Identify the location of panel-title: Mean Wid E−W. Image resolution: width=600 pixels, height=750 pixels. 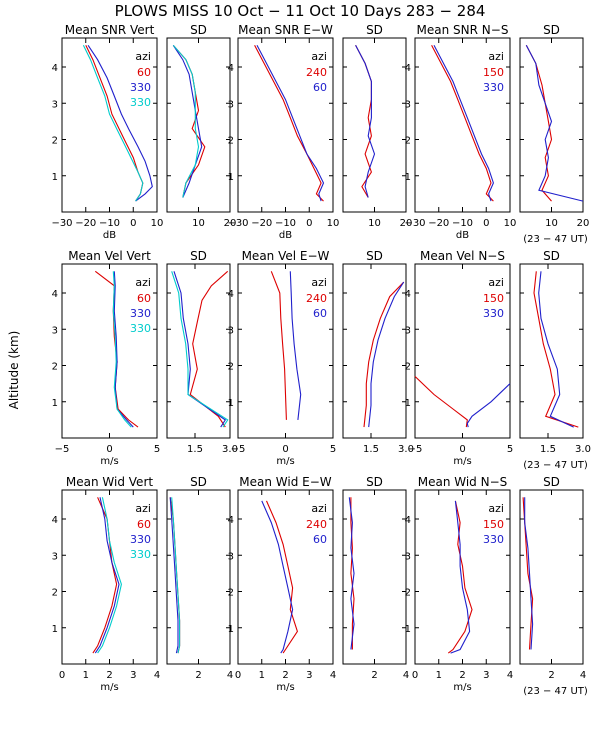
(285, 482).